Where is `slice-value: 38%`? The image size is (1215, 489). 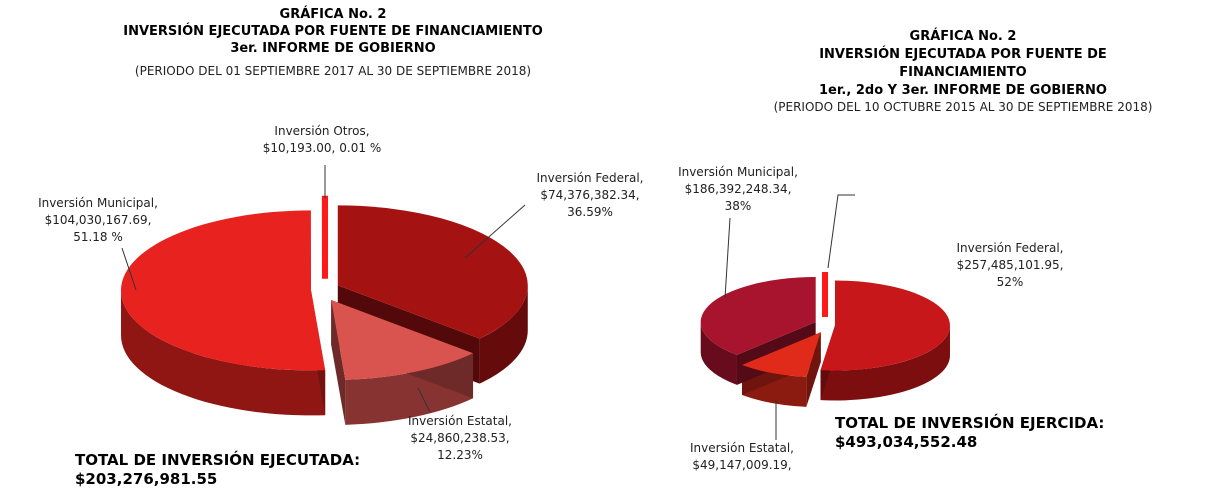 slice-value: 38% is located at coordinates (738, 206).